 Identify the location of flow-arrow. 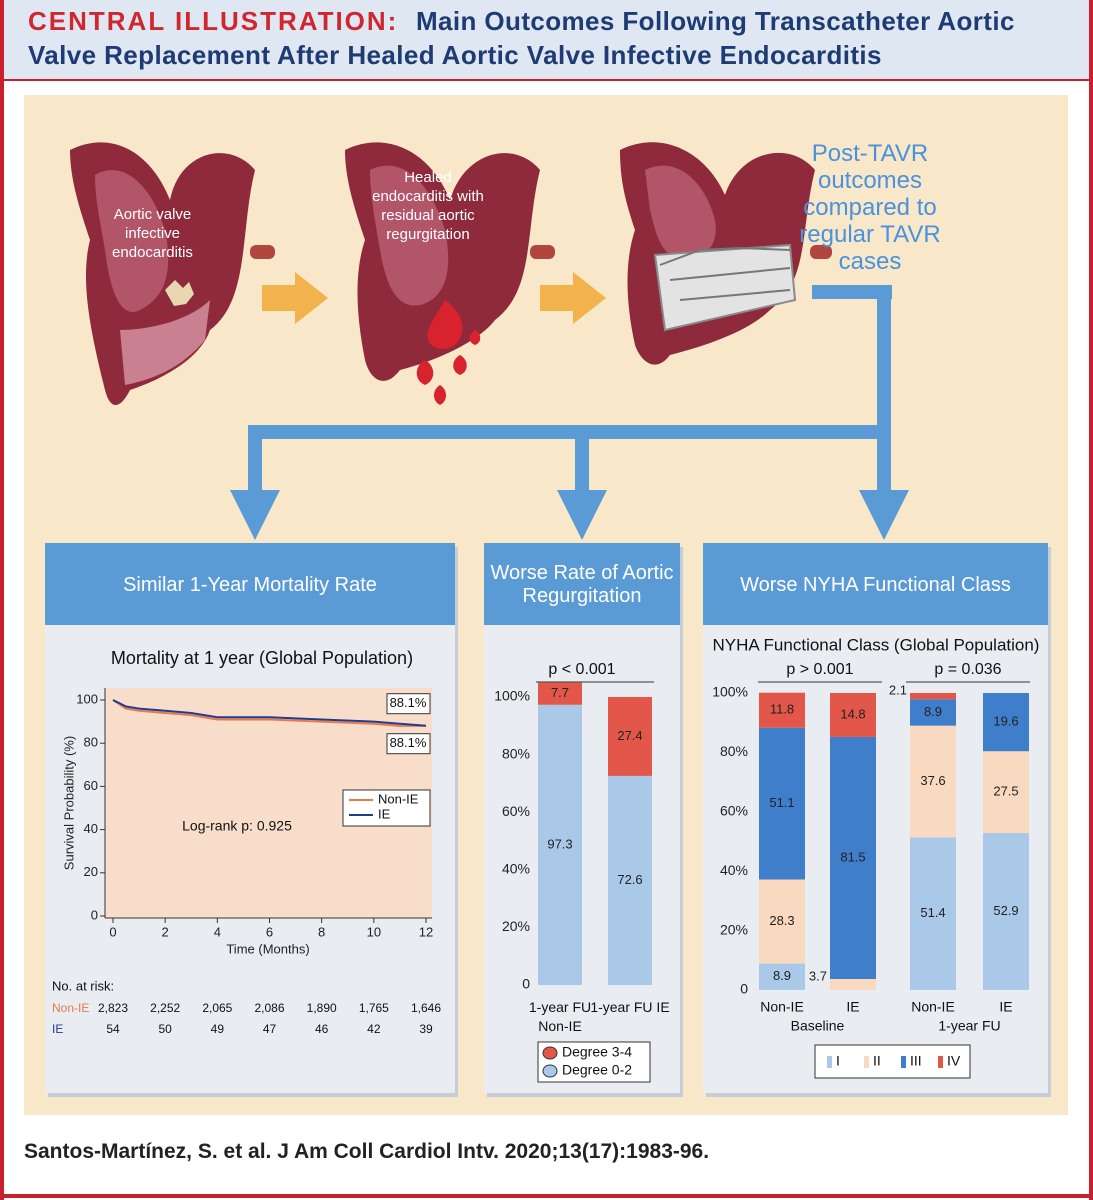
(573, 298).